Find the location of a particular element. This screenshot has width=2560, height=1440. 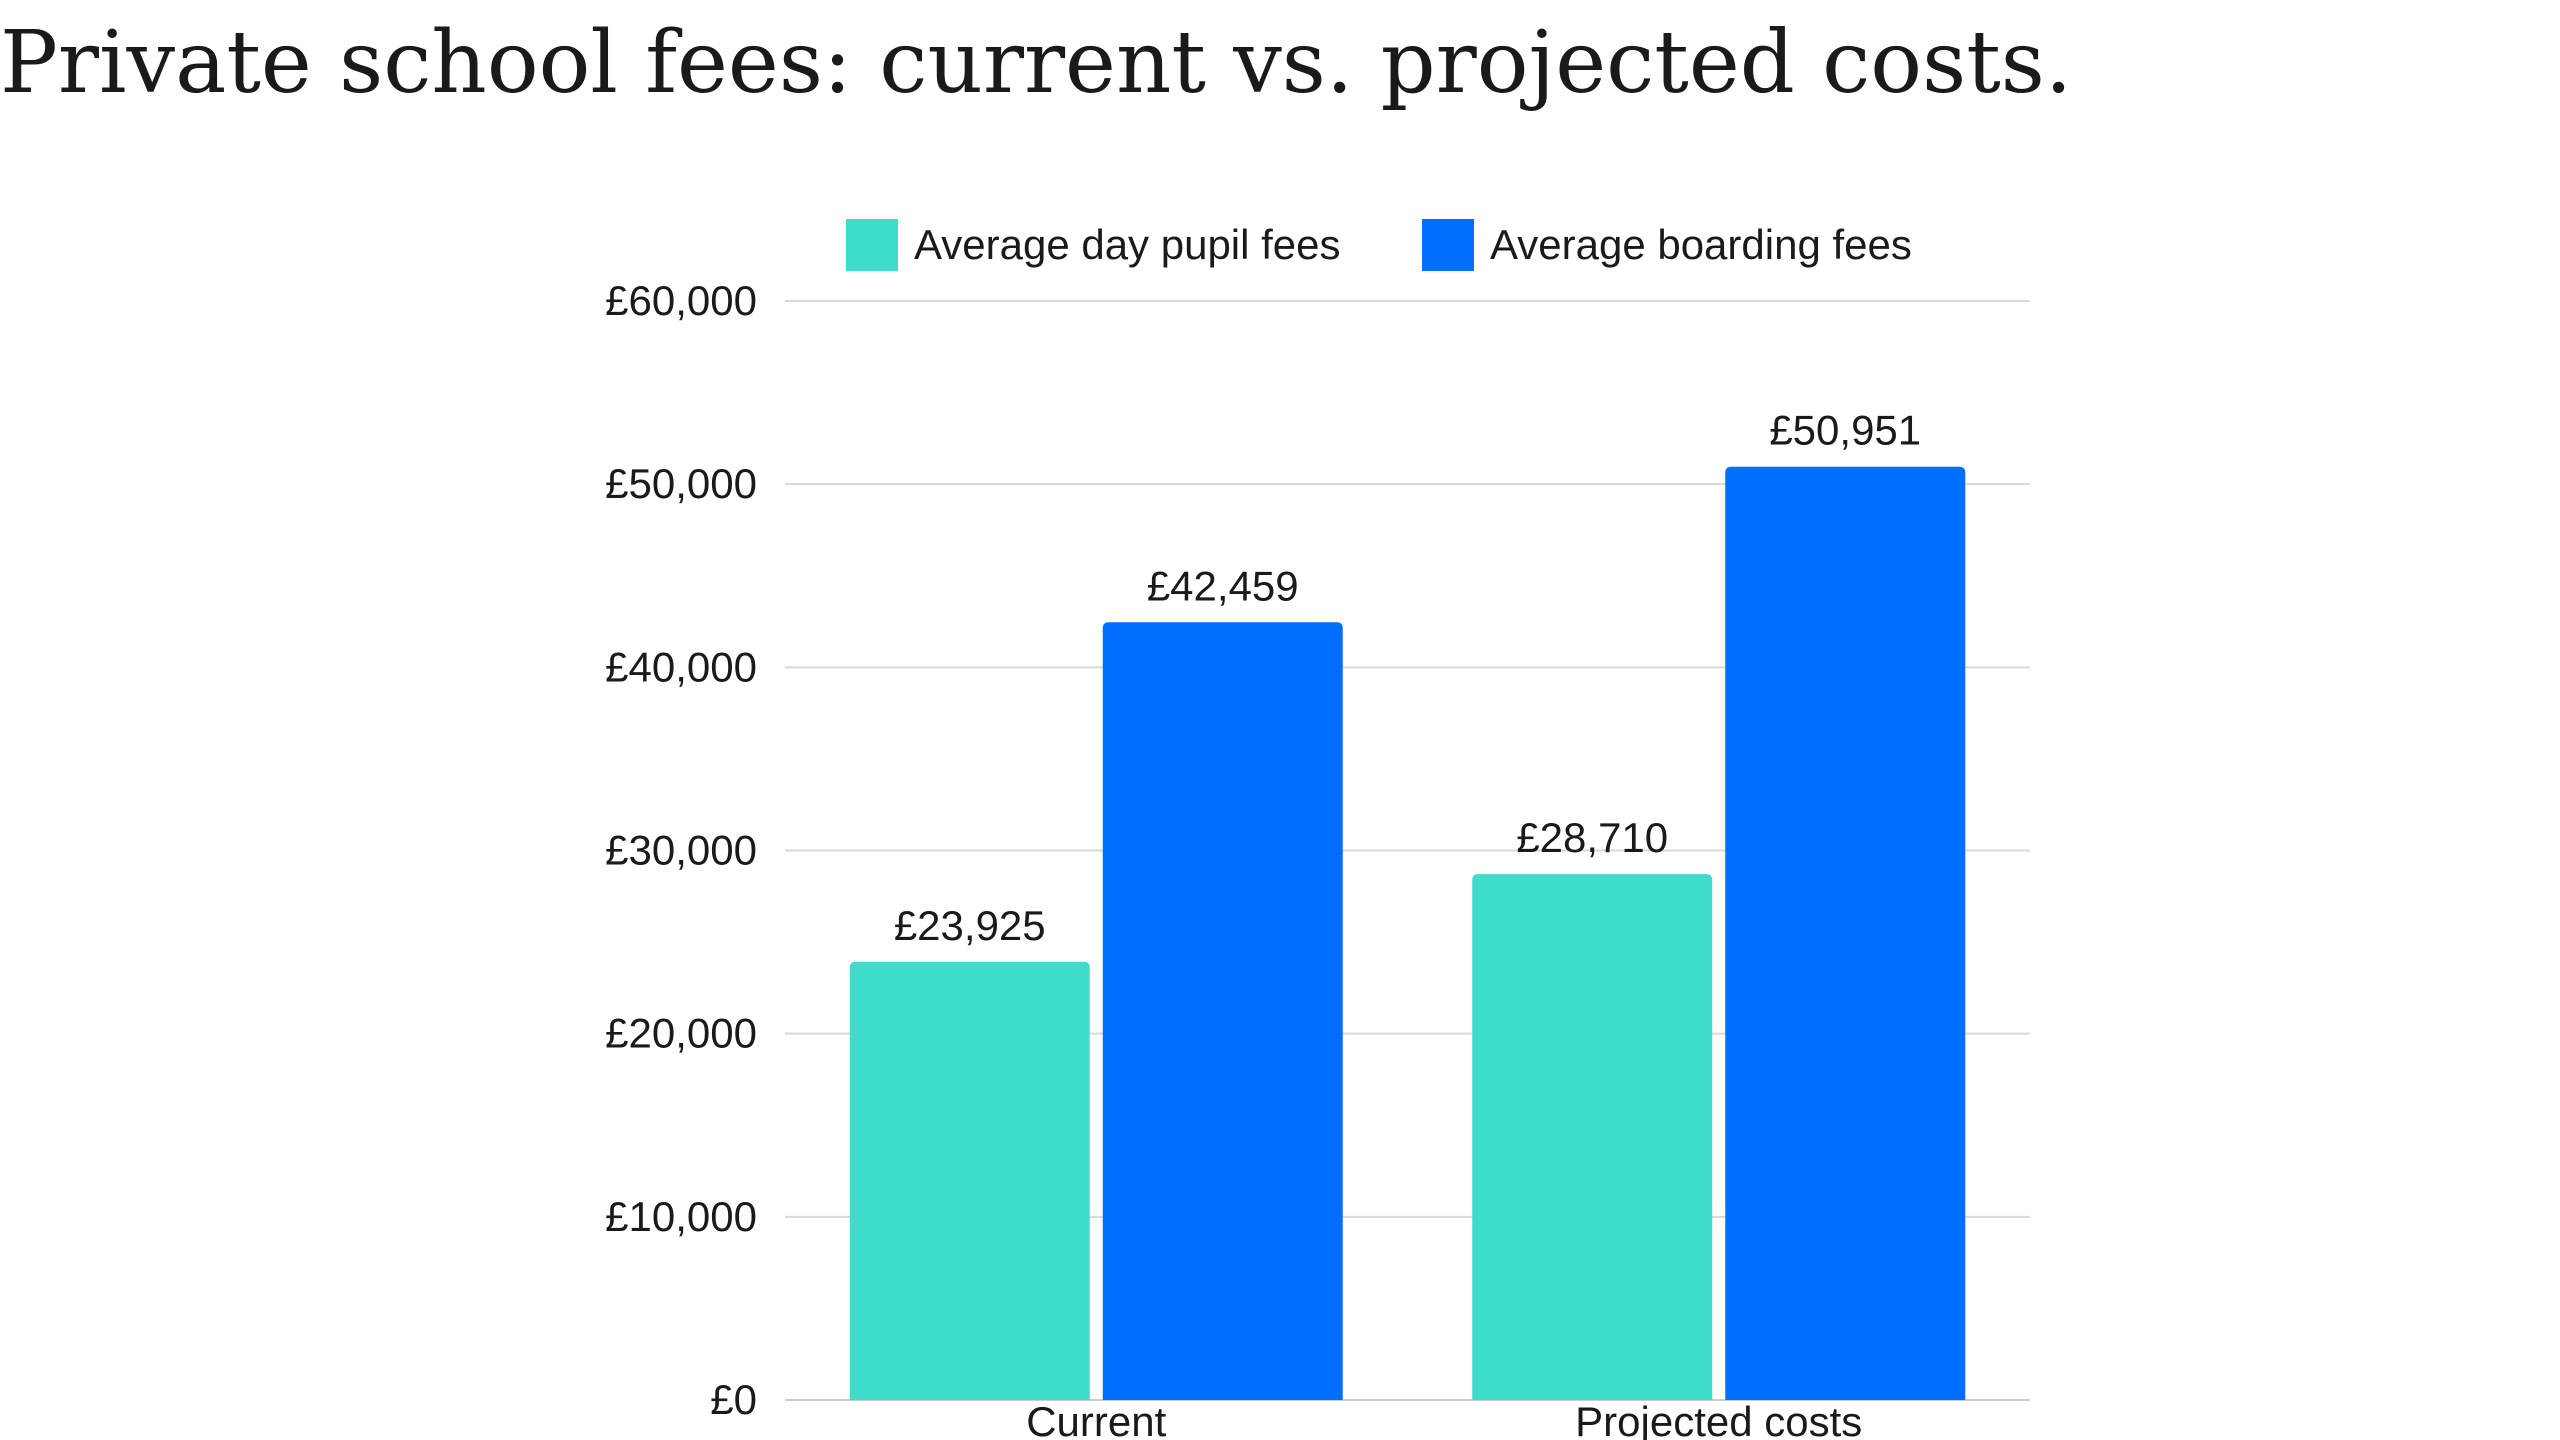

x-tick-label: Projected costs is located at coordinates (1718, 1419).